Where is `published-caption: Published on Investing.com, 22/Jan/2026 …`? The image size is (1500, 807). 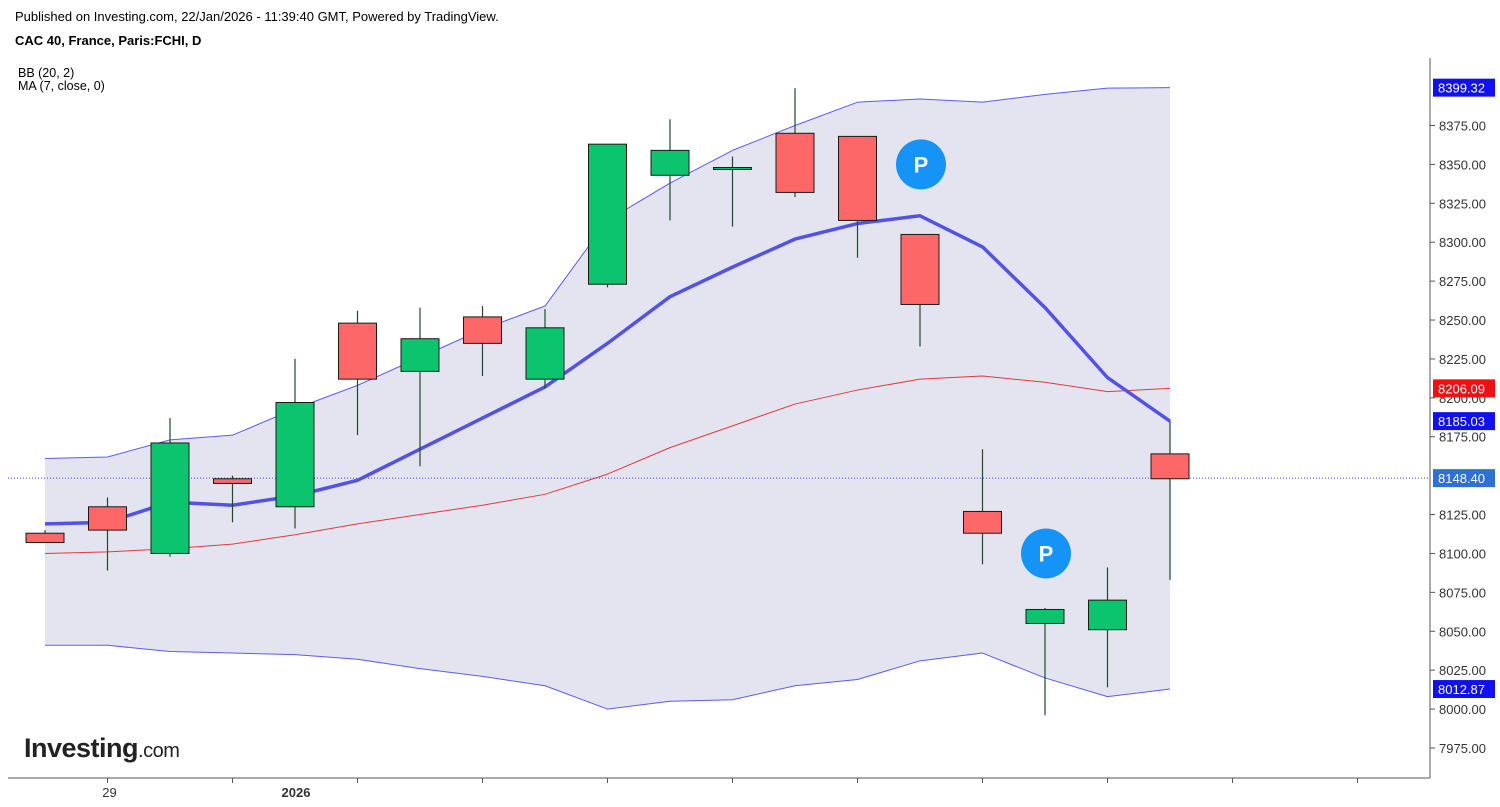 published-caption: Published on Investing.com, 22/Jan/2026 … is located at coordinates (257, 16).